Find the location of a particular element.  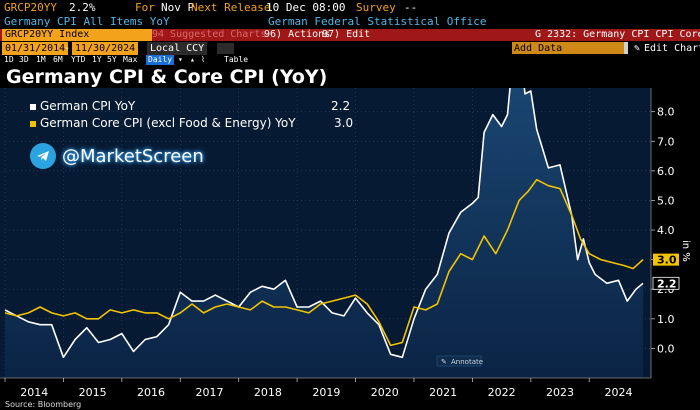

x-tick-label: 2016 is located at coordinates (151, 392).